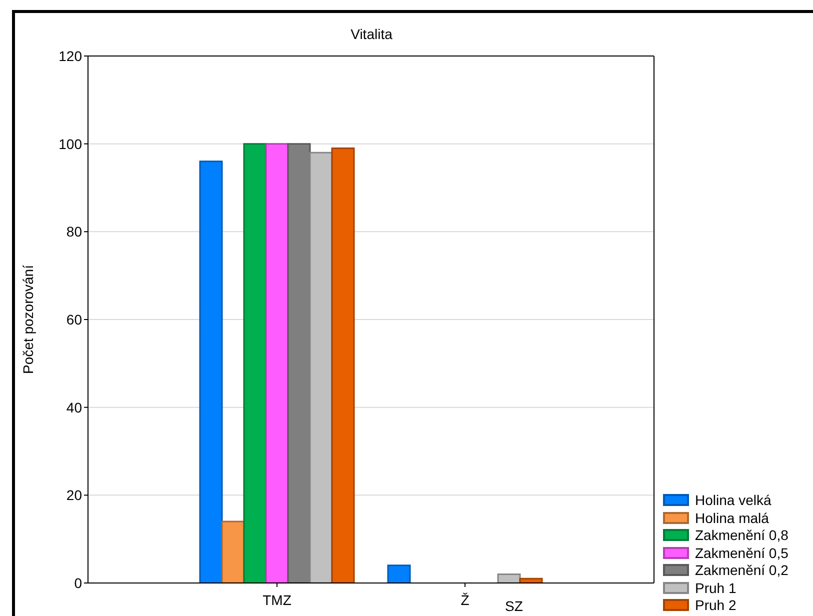 The height and width of the screenshot is (616, 813). What do you see at coordinates (70, 56) in the screenshot?
I see `y-tick-label: 120` at bounding box center [70, 56].